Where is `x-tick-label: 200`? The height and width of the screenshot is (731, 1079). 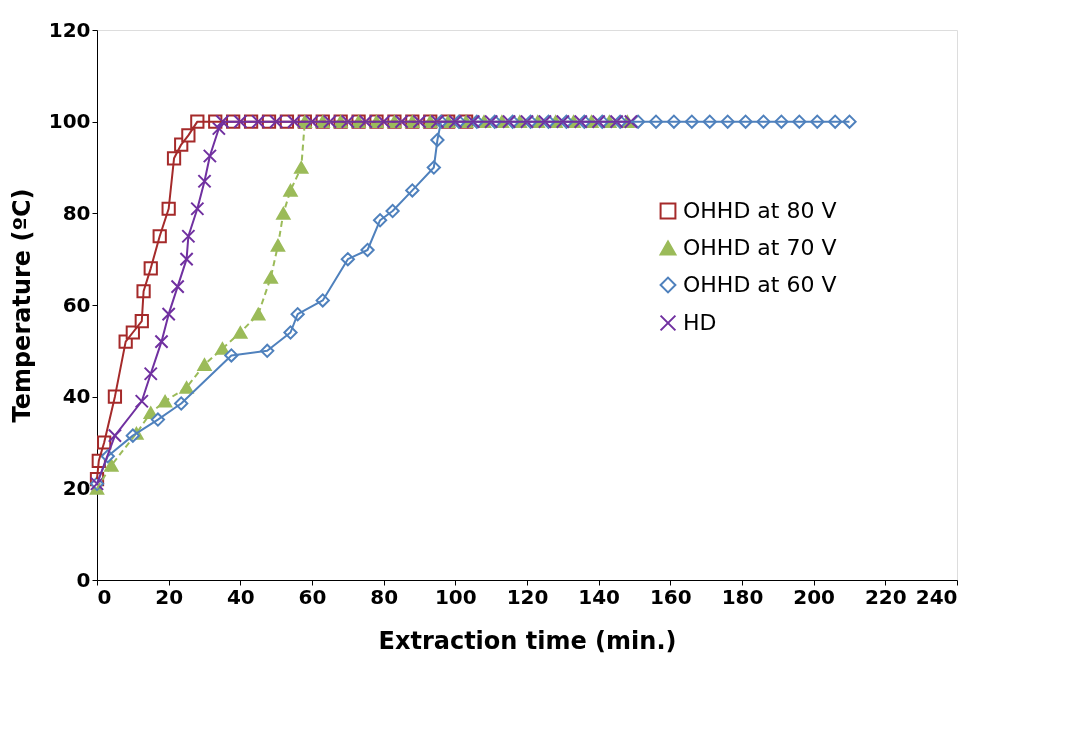 x-tick-label: 200 is located at coordinates (814, 596).